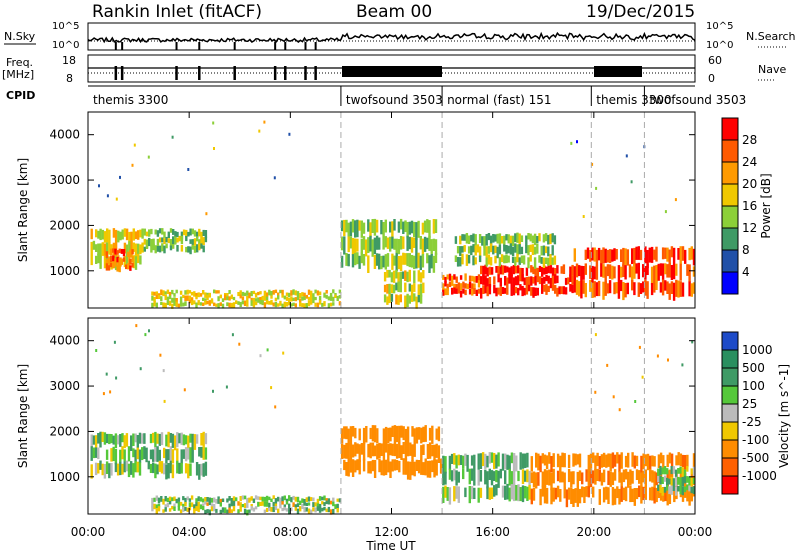 The width and height of the screenshot is (800, 554). I want to click on x-tick-label: 04:00, so click(189, 532).